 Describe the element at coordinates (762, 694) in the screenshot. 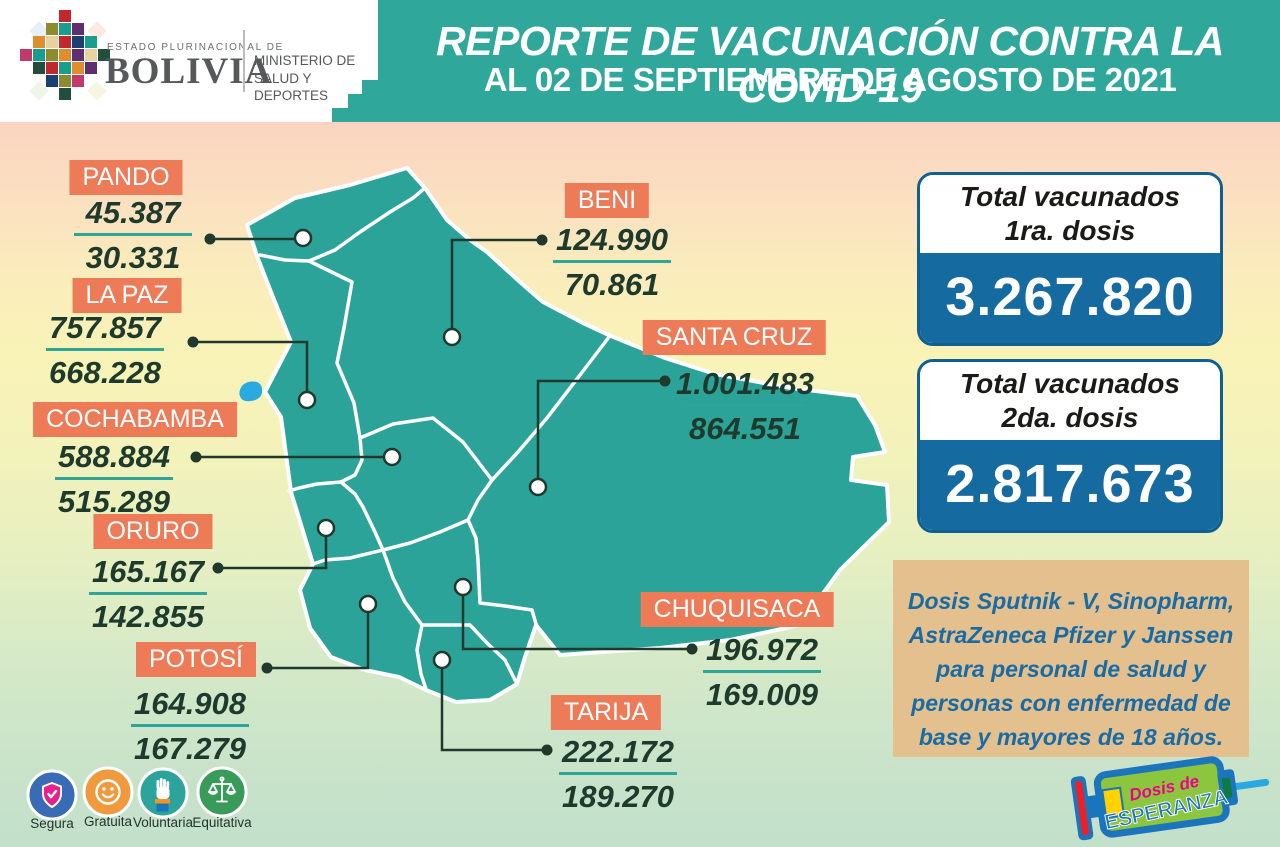

I see `dose2-value: 169.009` at that location.